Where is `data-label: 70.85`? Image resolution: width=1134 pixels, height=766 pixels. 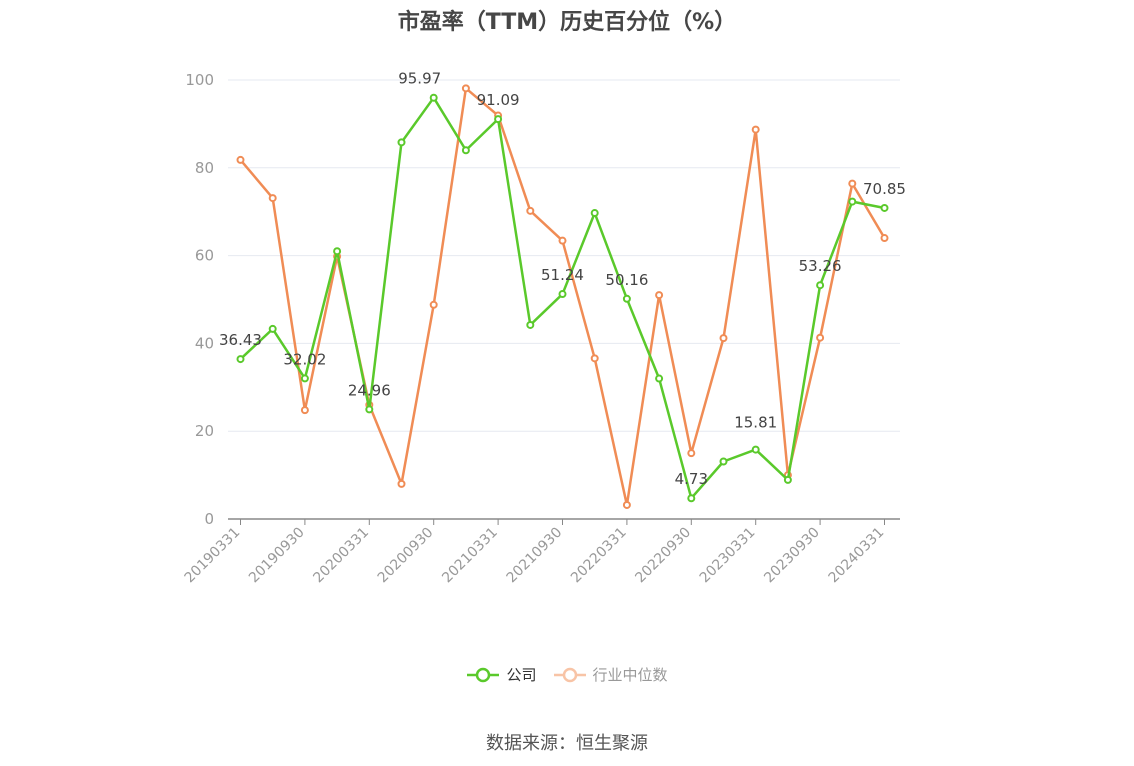
data-label: 70.85 is located at coordinates (884, 189).